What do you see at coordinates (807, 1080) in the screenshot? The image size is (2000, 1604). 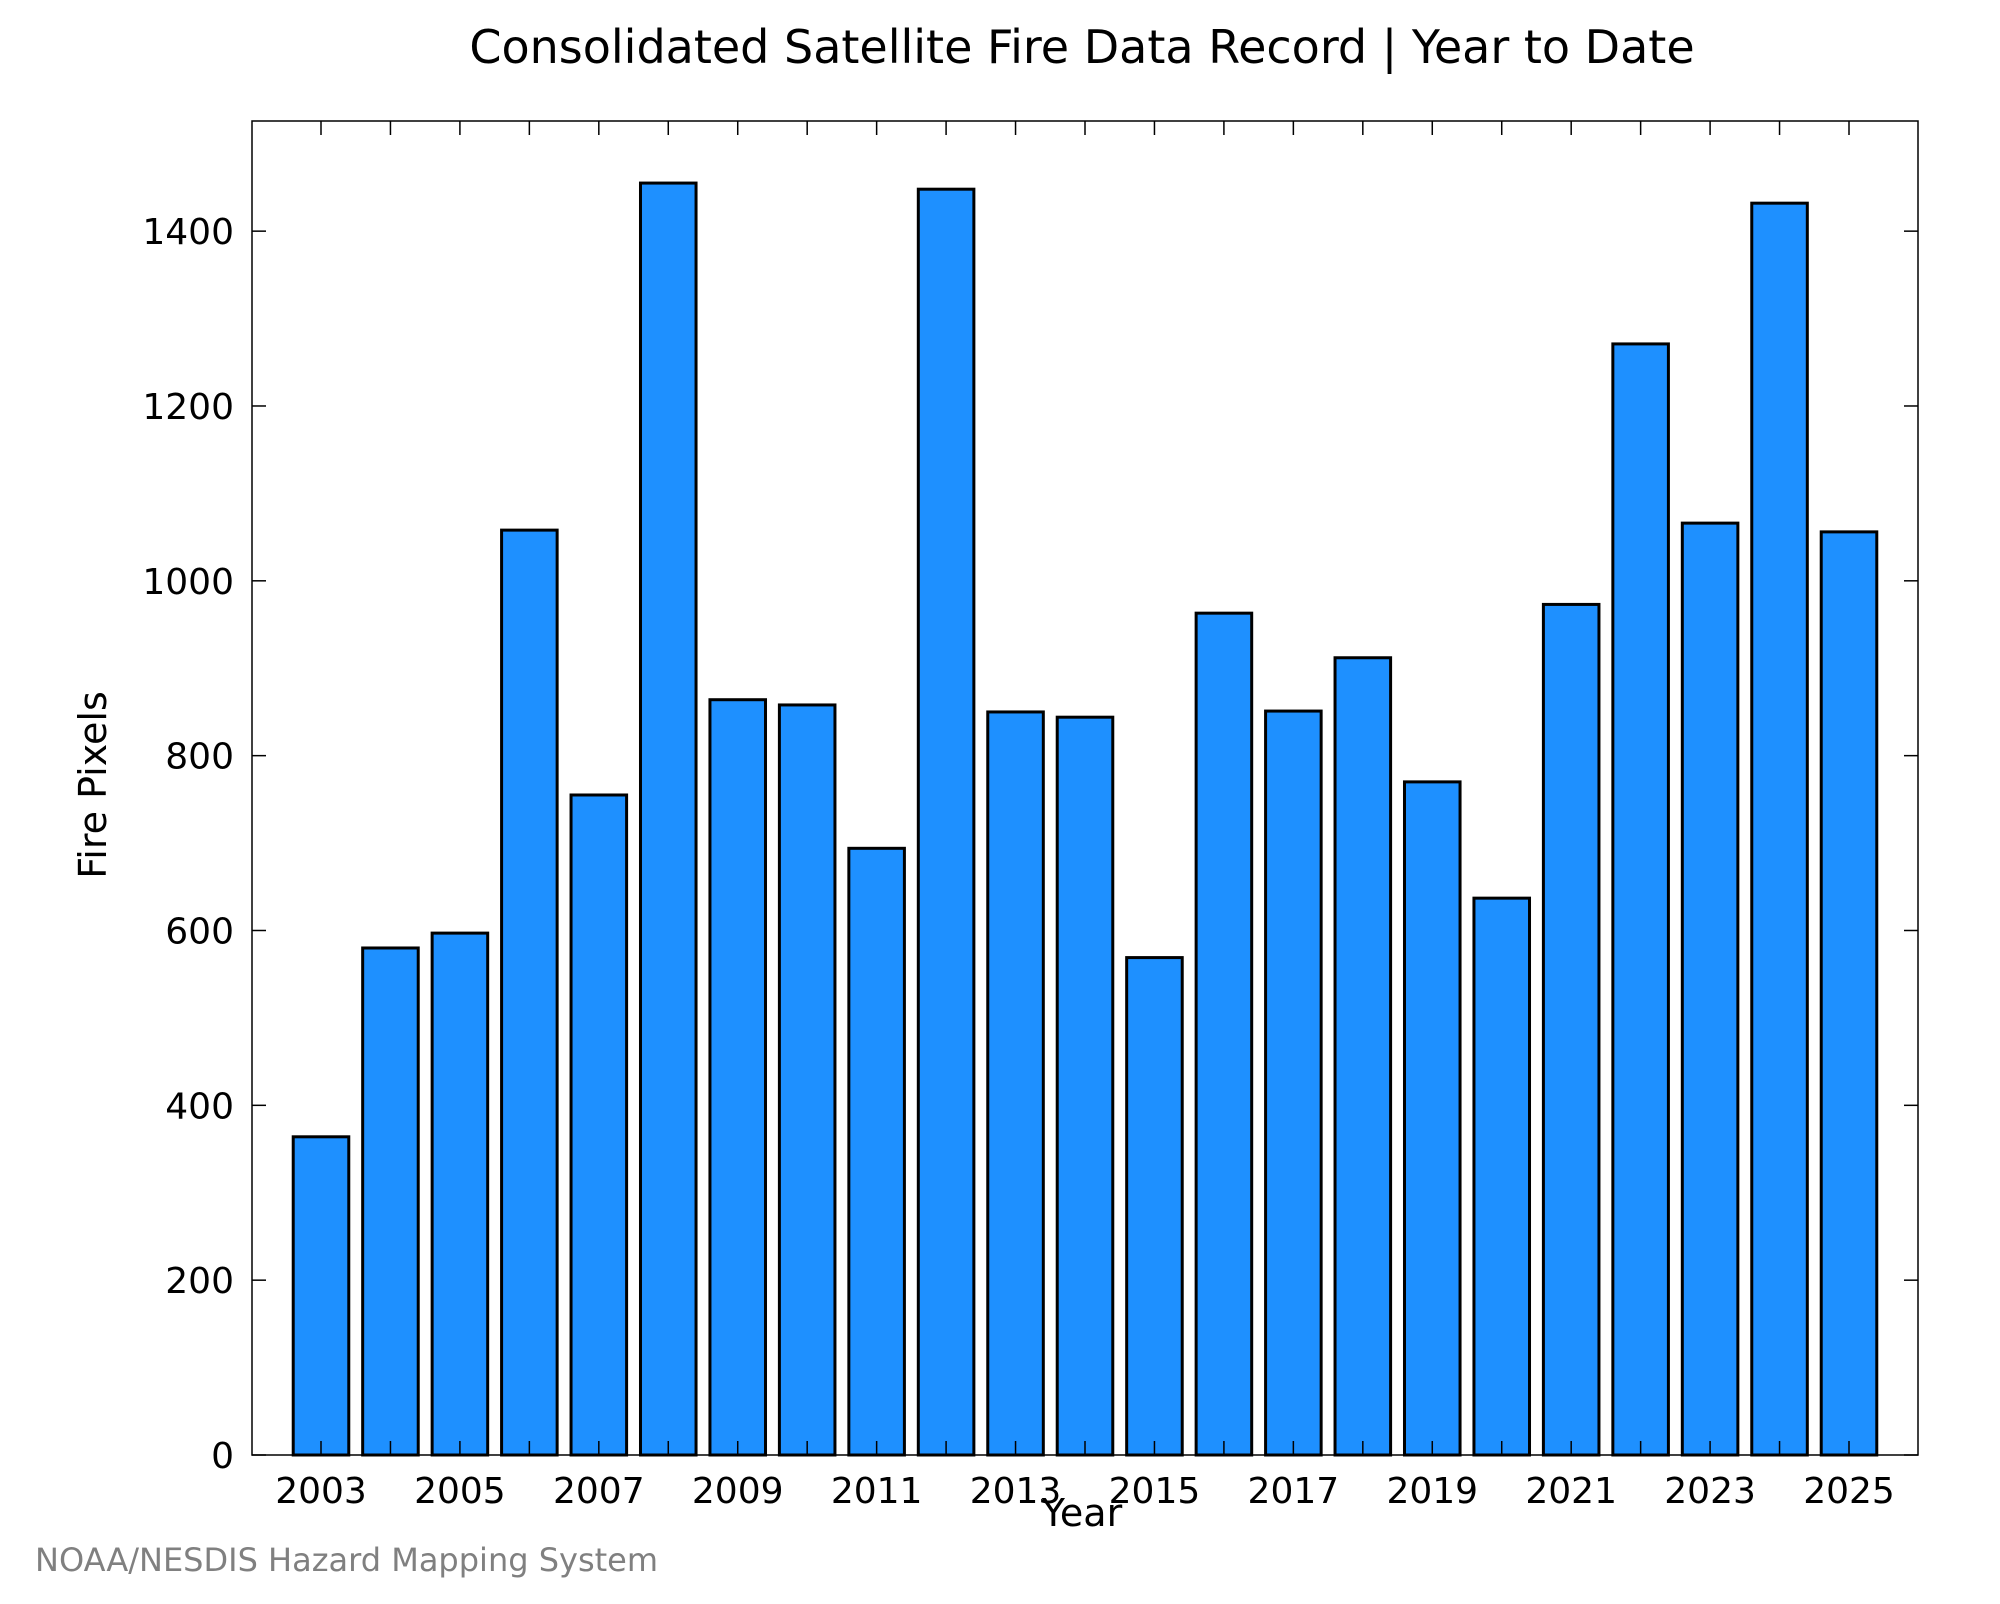 I see `bar-2010` at bounding box center [807, 1080].